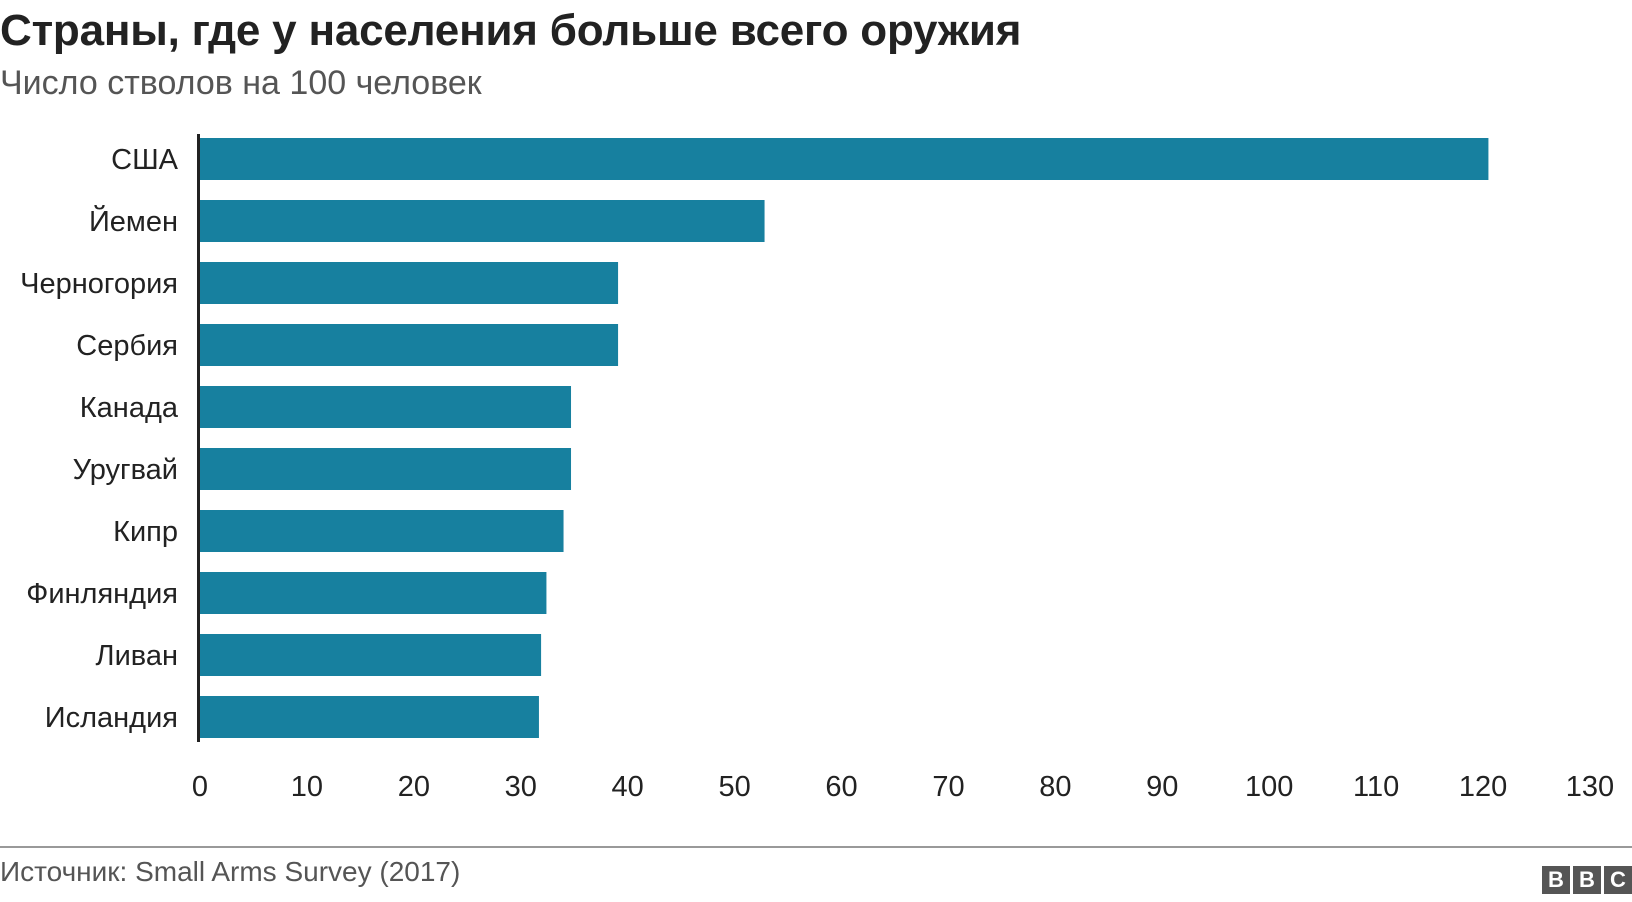 The width and height of the screenshot is (1632, 902). What do you see at coordinates (414, 787) in the screenshot?
I see `x-tick-label: 20` at bounding box center [414, 787].